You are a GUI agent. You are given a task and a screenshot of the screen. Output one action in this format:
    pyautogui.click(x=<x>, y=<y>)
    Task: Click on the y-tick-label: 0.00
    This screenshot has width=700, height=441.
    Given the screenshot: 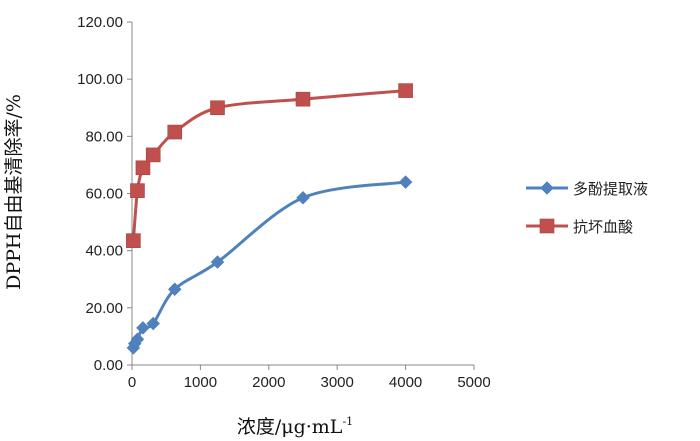 What is the action you would take?
    pyautogui.click(x=108, y=365)
    